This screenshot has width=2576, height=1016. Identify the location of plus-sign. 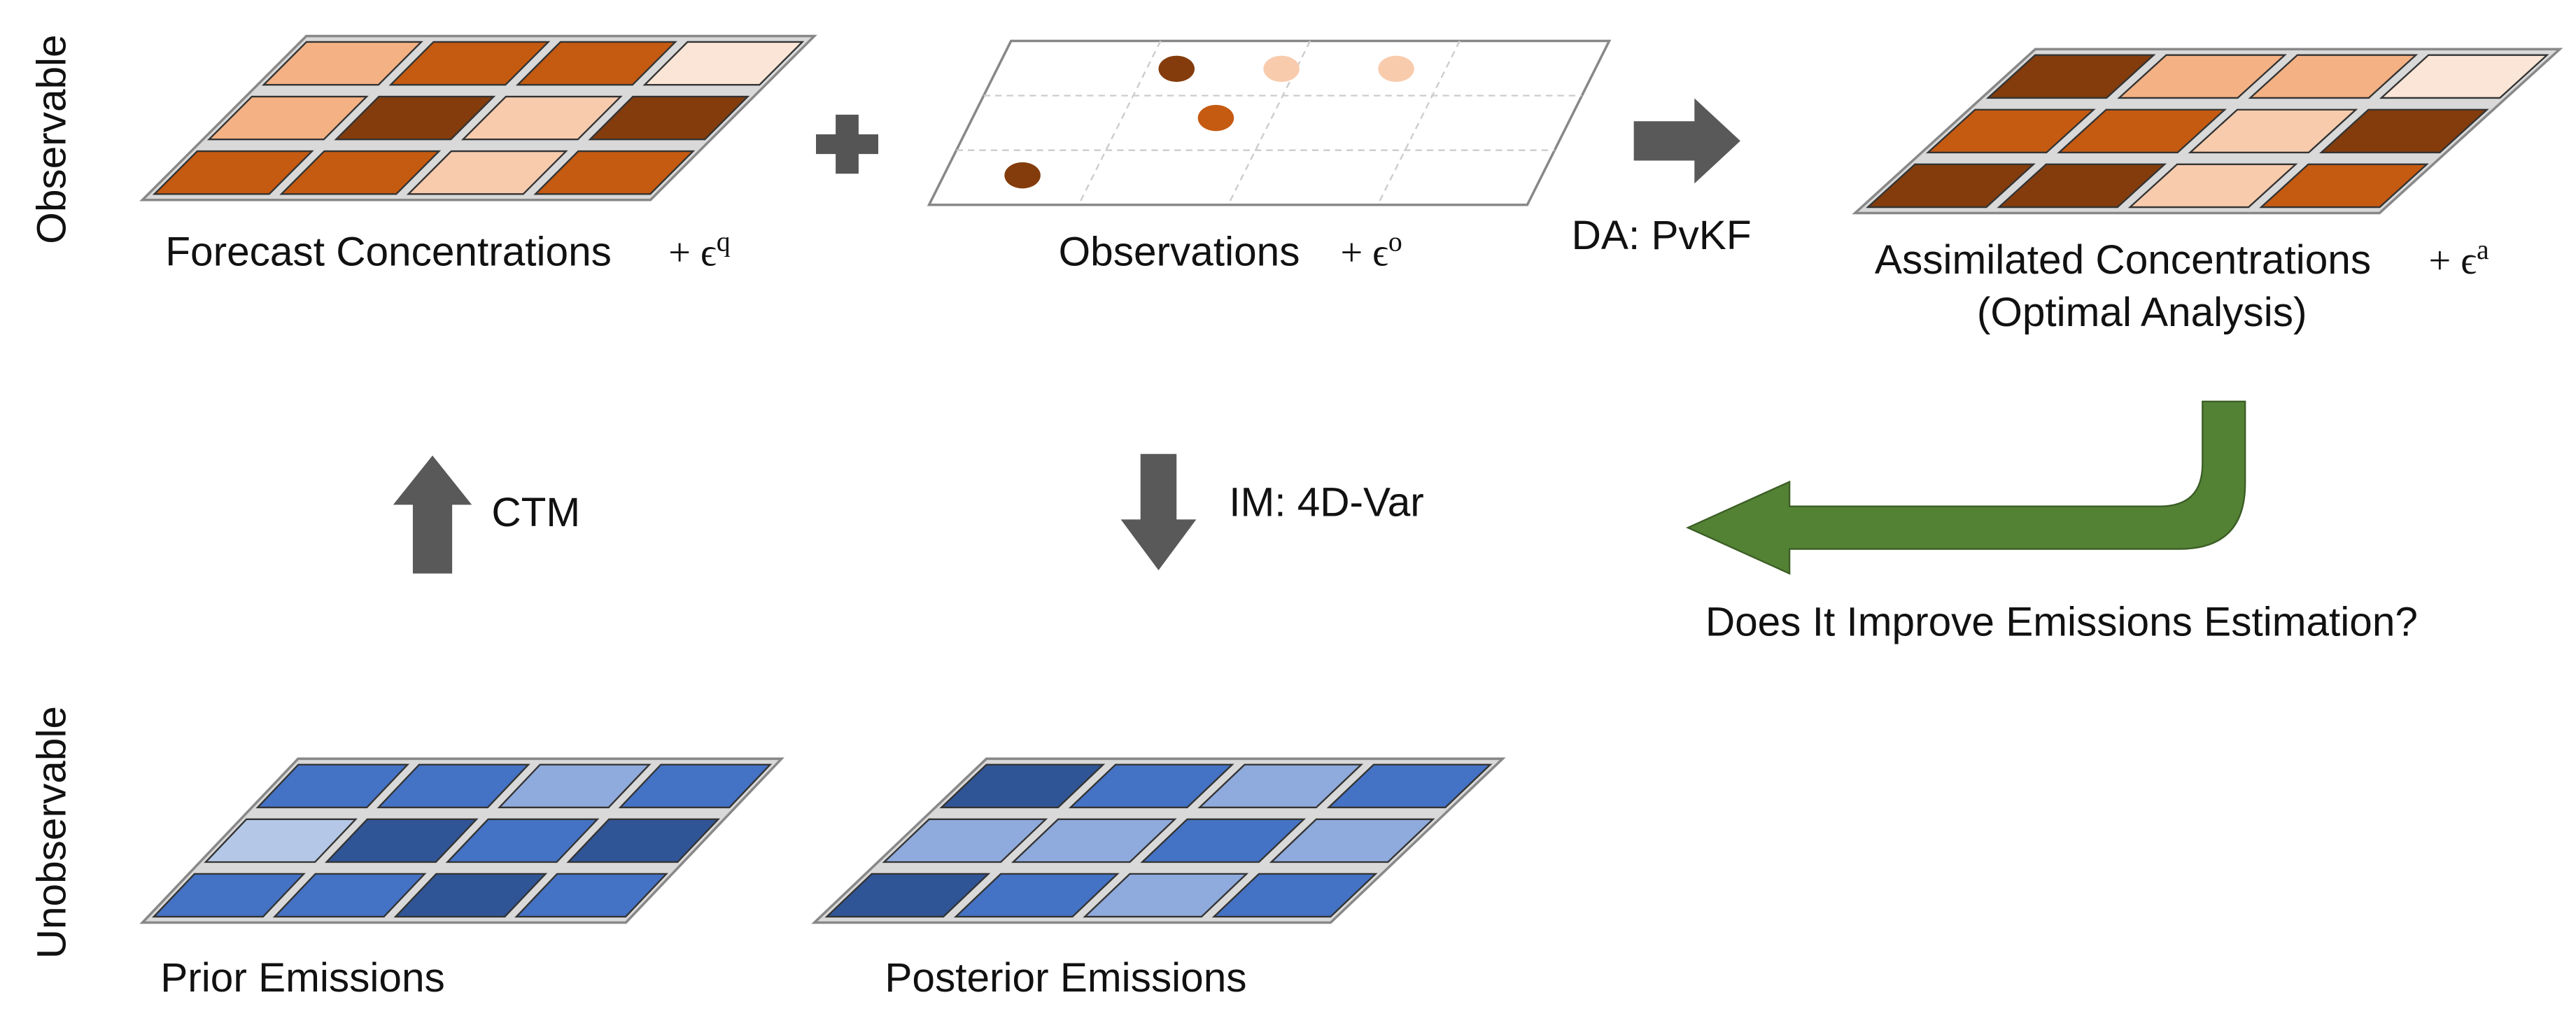
(847, 144).